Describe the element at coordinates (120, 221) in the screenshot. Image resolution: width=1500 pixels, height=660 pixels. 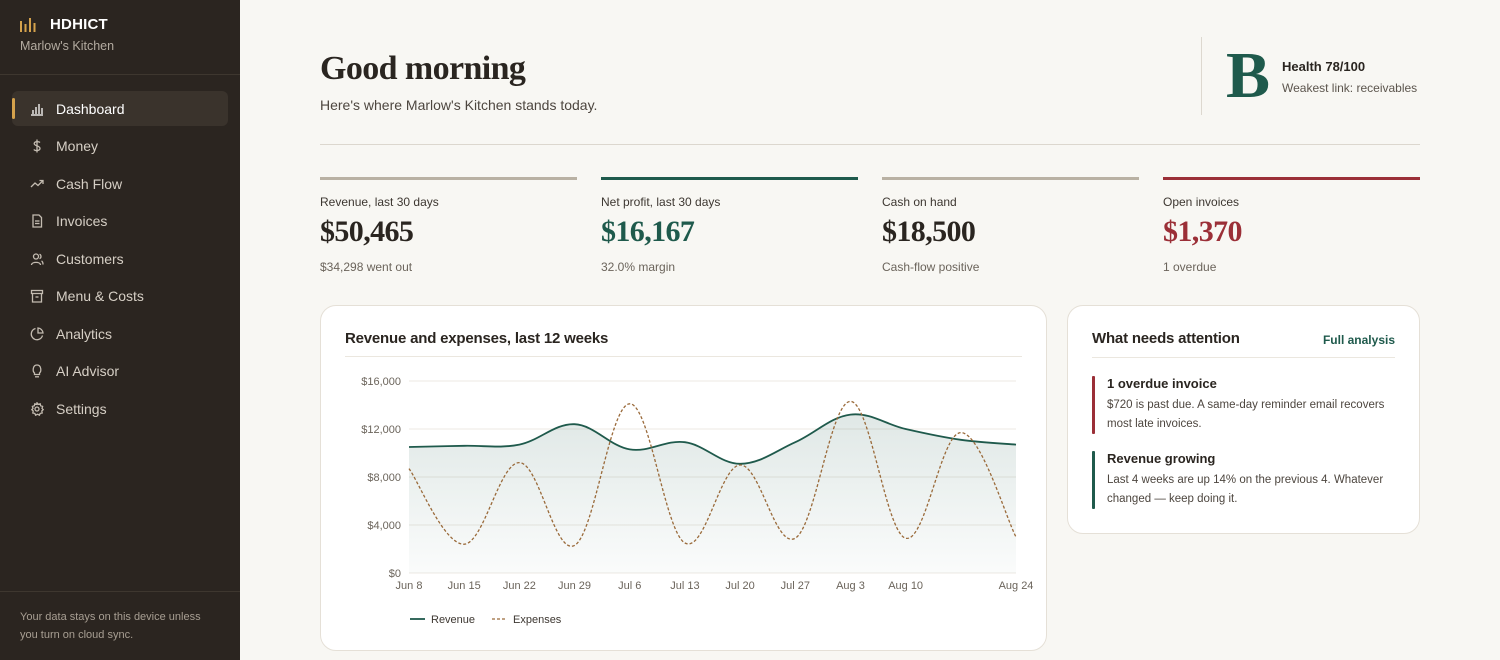
I see `sidebar-item-invoices: Invoices` at that location.